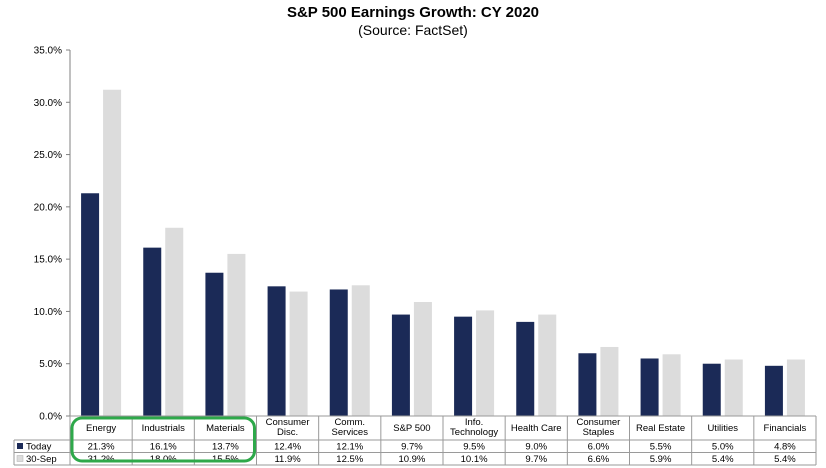 This screenshot has height=468, width=826. What do you see at coordinates (474, 422) in the screenshot?
I see `category-label: Info.` at bounding box center [474, 422].